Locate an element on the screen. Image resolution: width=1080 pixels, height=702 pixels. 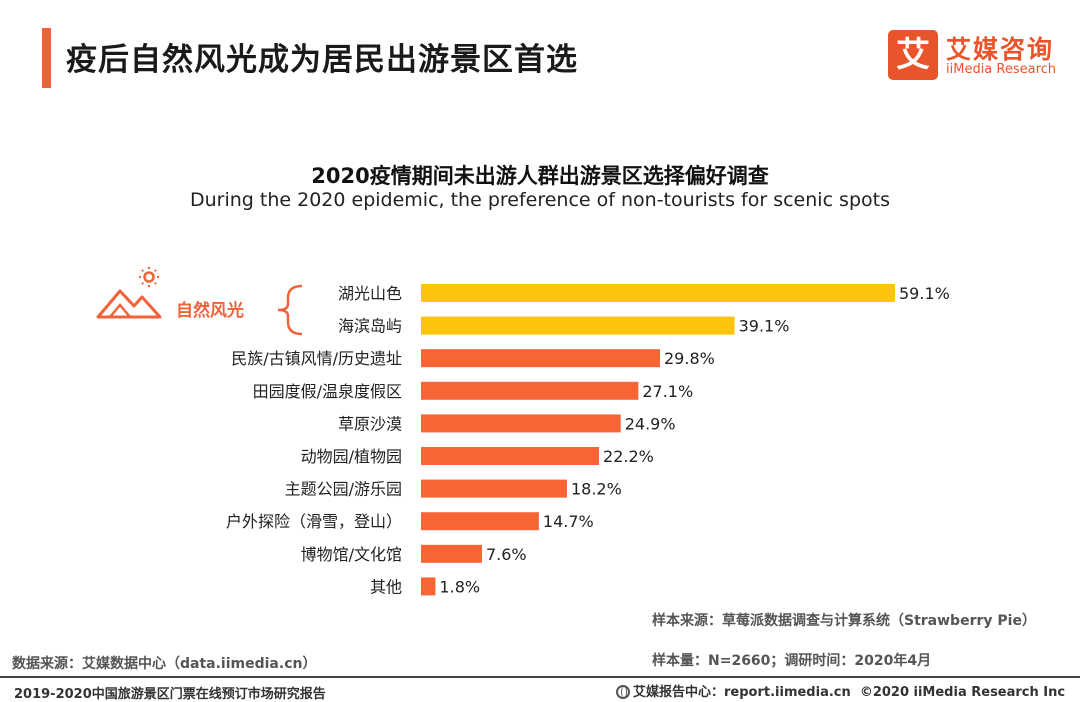
category-label: 湖光山色 is located at coordinates (370, 293).